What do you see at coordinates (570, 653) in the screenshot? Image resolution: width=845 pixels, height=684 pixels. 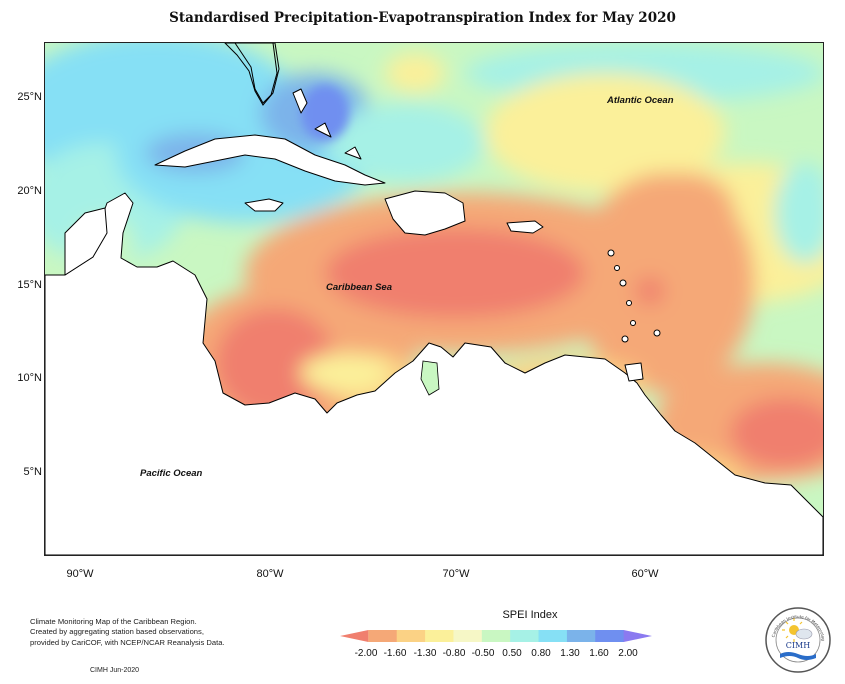 I see `legend-tick: 1.30` at bounding box center [570, 653].